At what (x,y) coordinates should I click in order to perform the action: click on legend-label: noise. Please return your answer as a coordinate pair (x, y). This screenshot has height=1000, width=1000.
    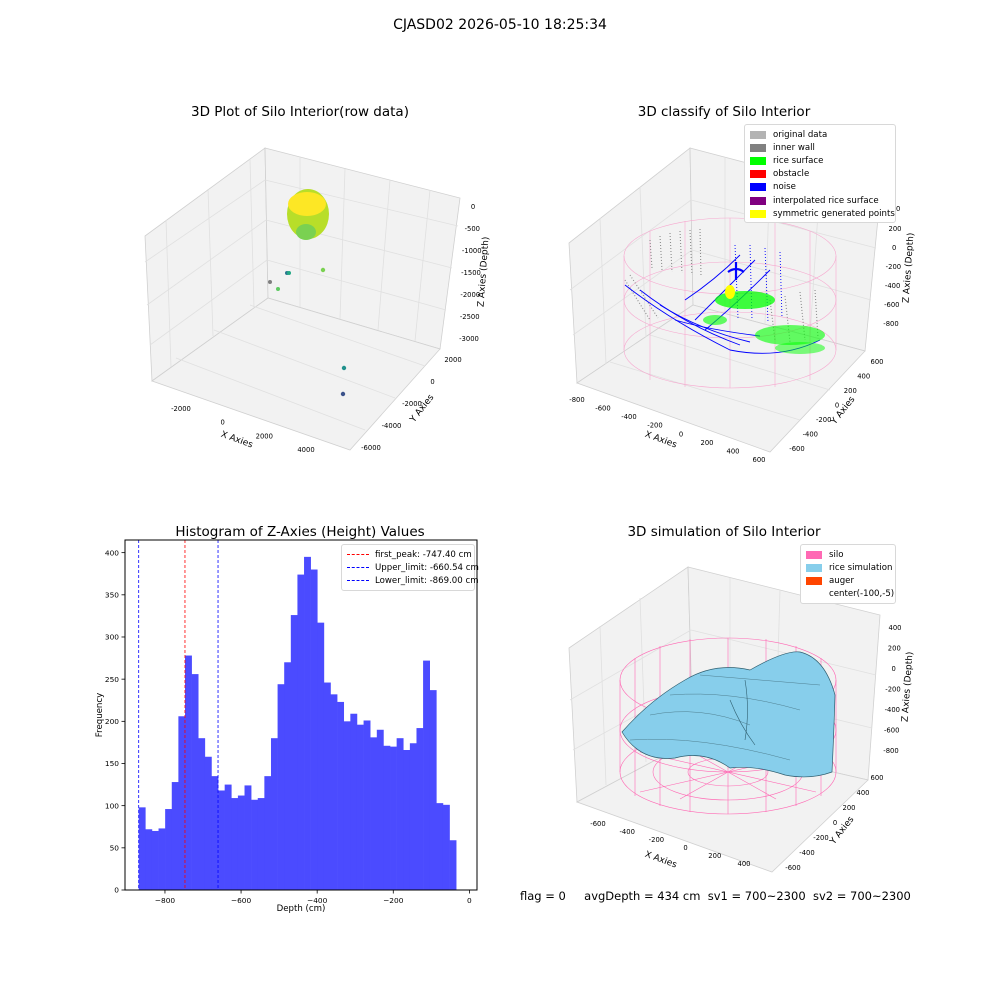
    Looking at the image, I should click on (784, 187).